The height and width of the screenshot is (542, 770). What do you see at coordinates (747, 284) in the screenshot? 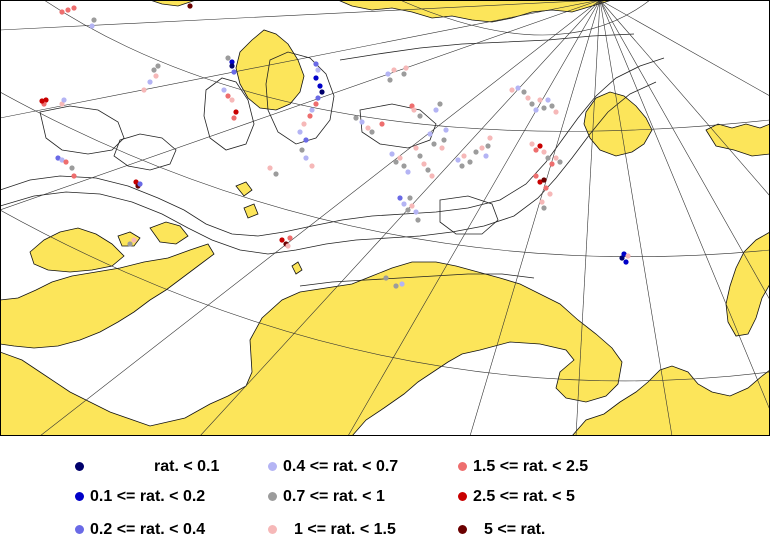
I see `land-novaya-zemlya` at bounding box center [747, 284].